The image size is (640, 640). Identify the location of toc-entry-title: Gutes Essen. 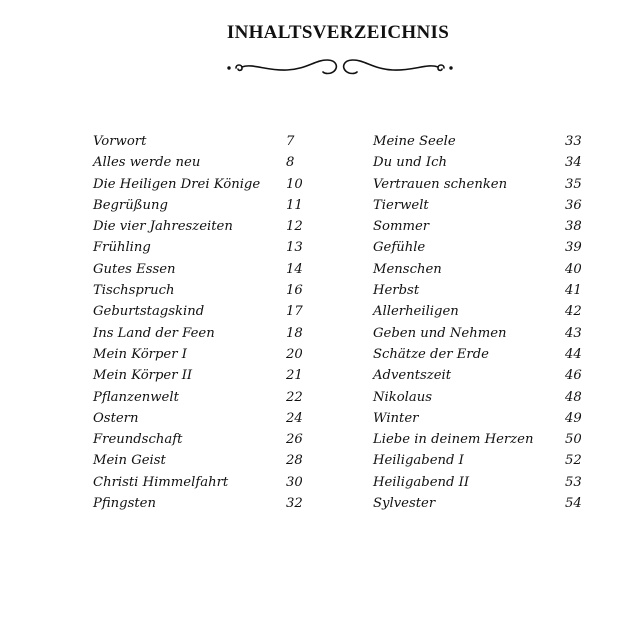
(134, 269).